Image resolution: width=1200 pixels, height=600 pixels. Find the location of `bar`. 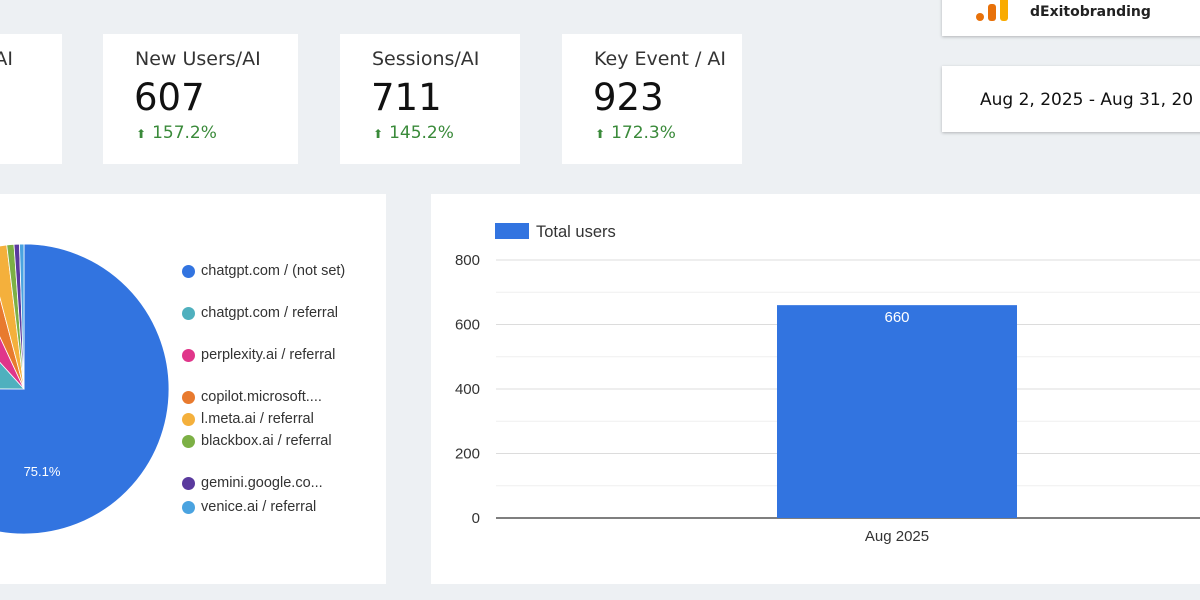

bar is located at coordinates (897, 411).